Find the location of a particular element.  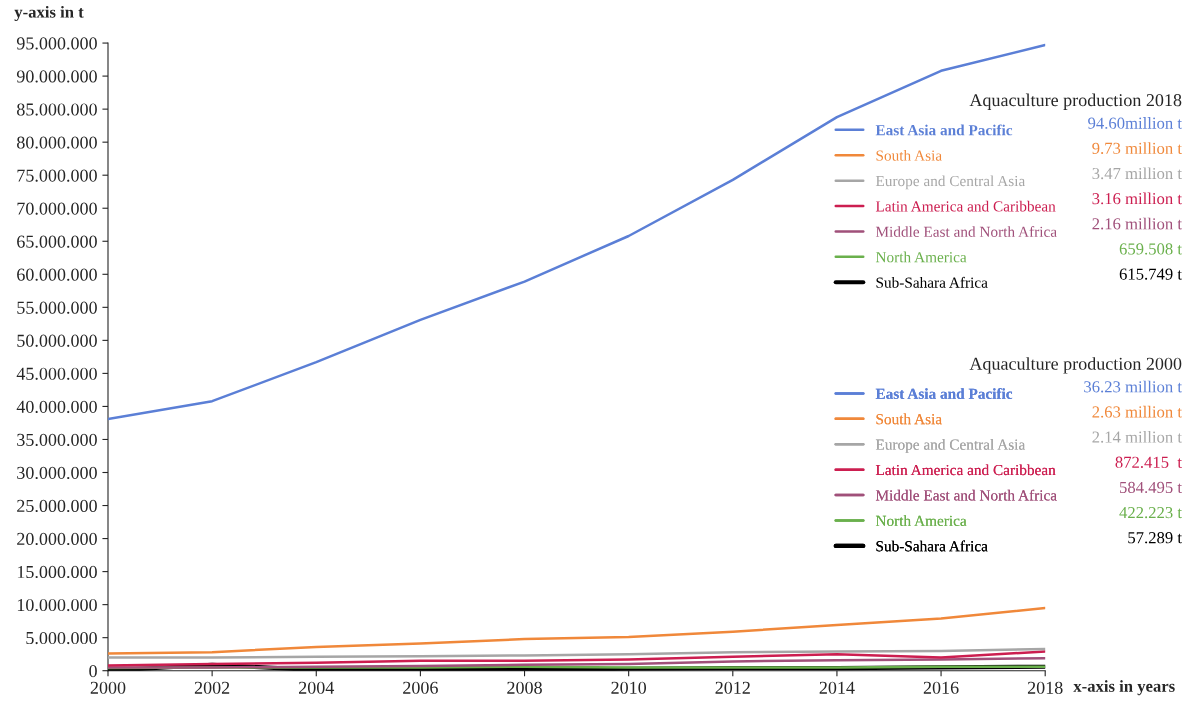

x-tick-label: 2006 is located at coordinates (420, 687).